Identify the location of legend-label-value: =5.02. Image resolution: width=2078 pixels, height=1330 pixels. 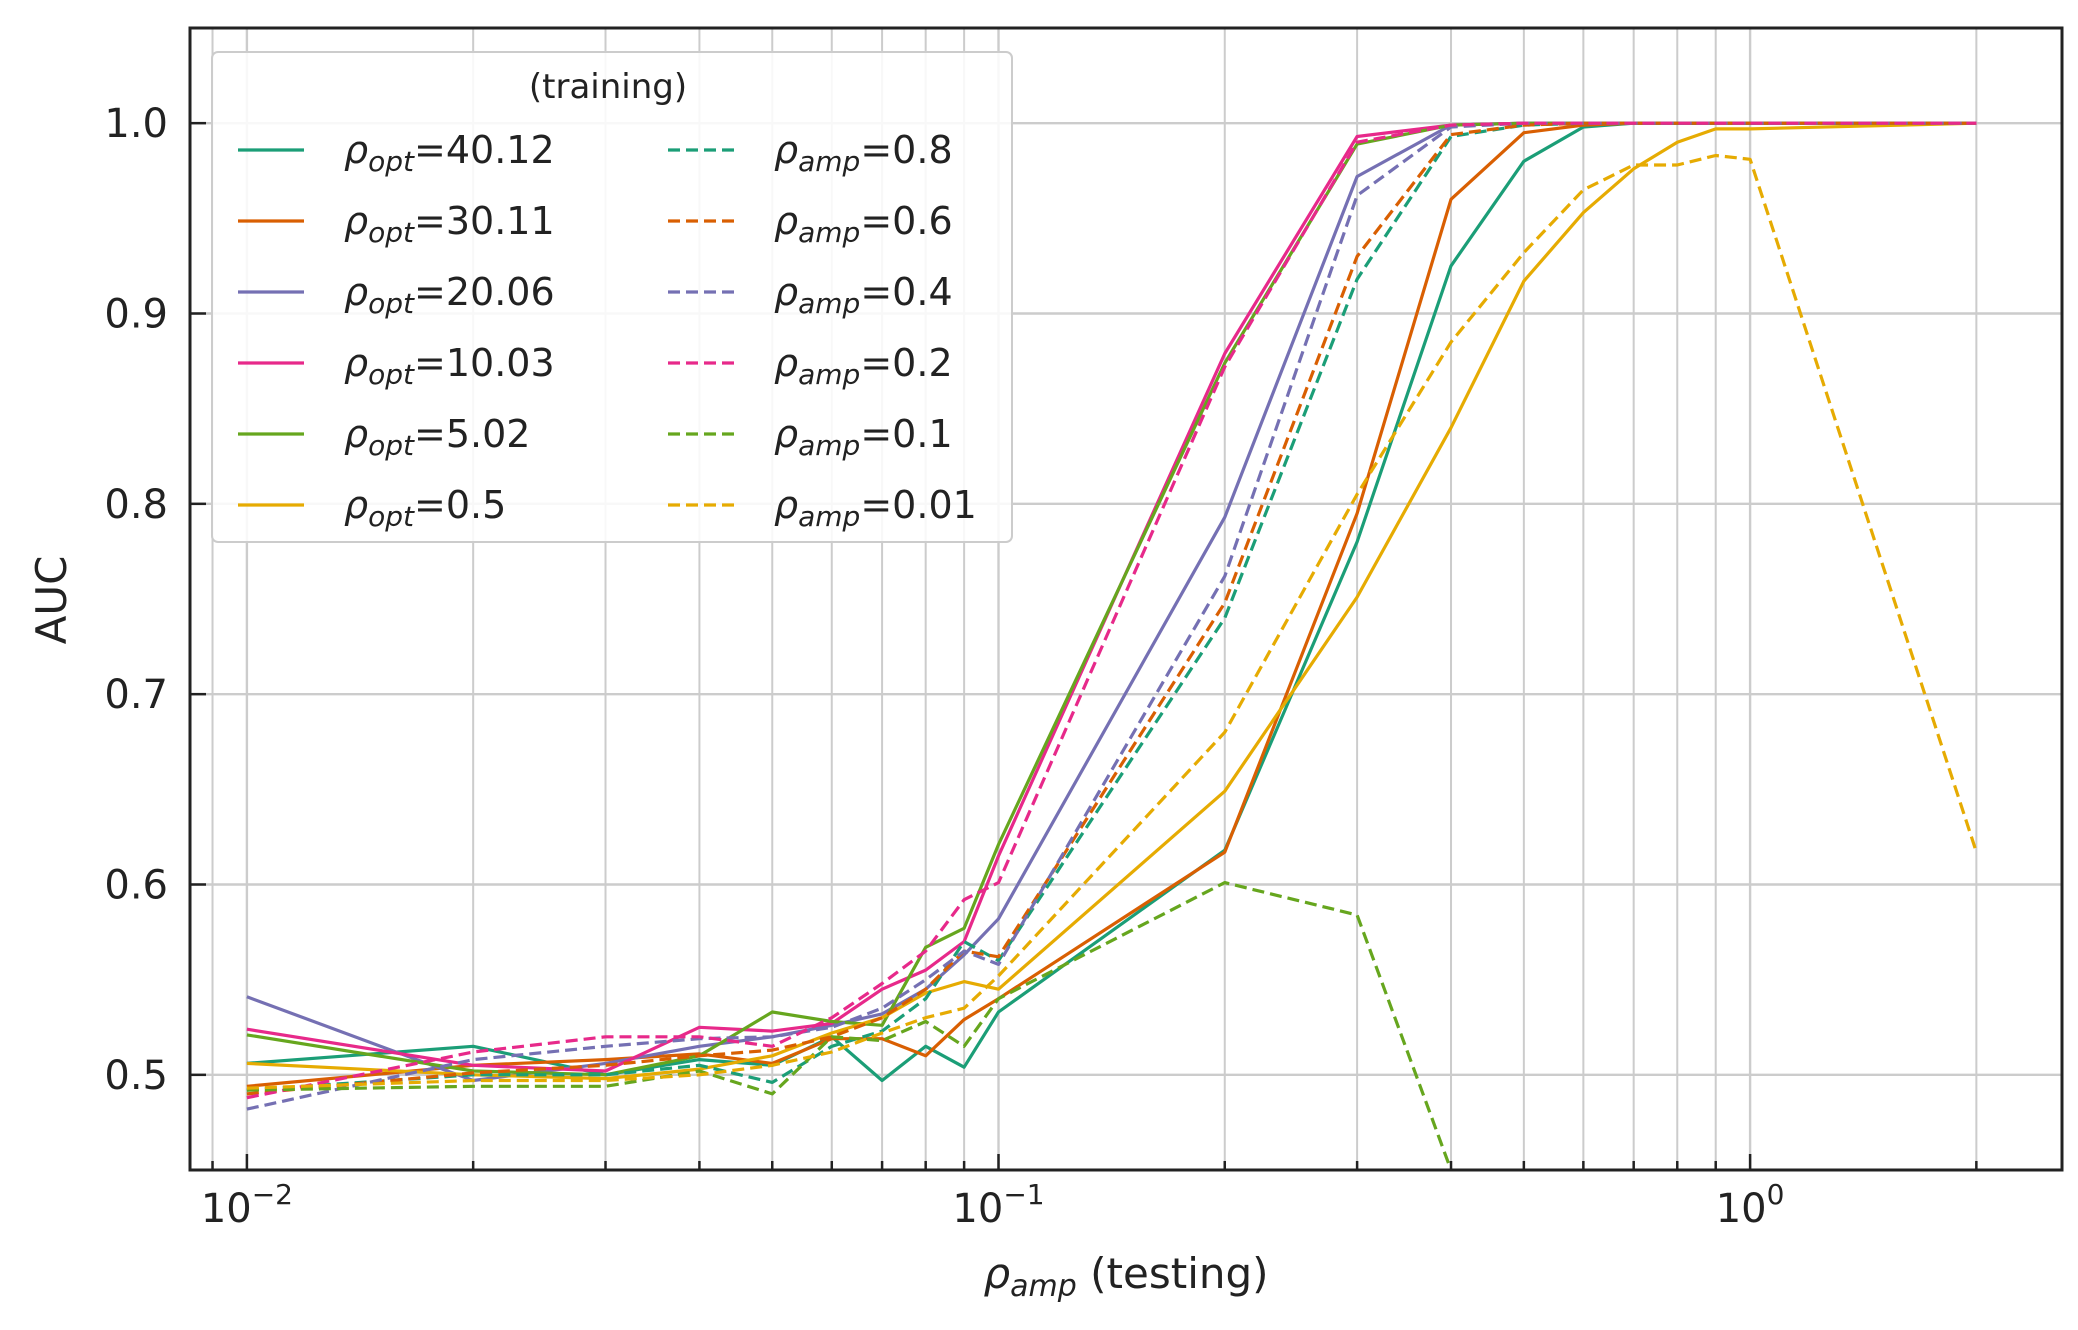
(472, 434).